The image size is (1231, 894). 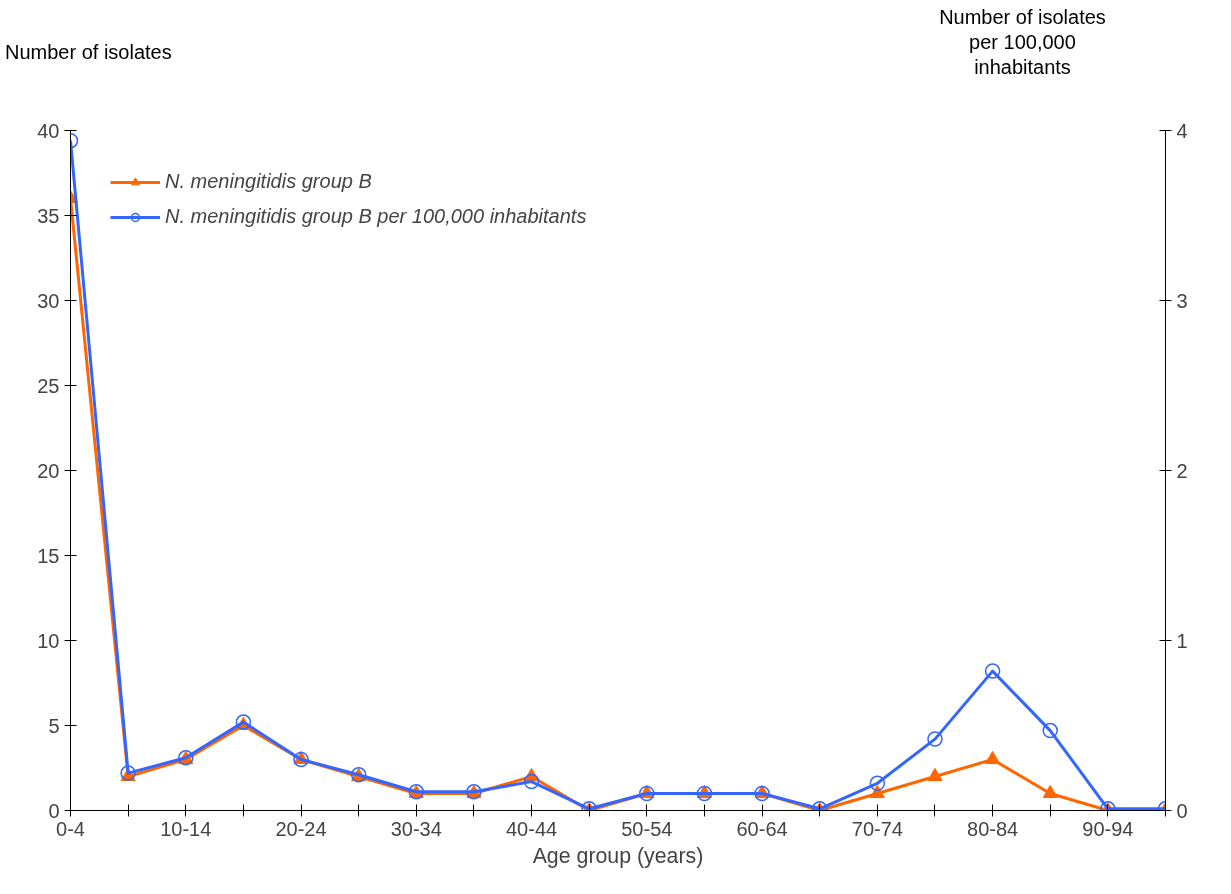 What do you see at coordinates (1108, 828) in the screenshot?
I see `x-tick-label: 90-94` at bounding box center [1108, 828].